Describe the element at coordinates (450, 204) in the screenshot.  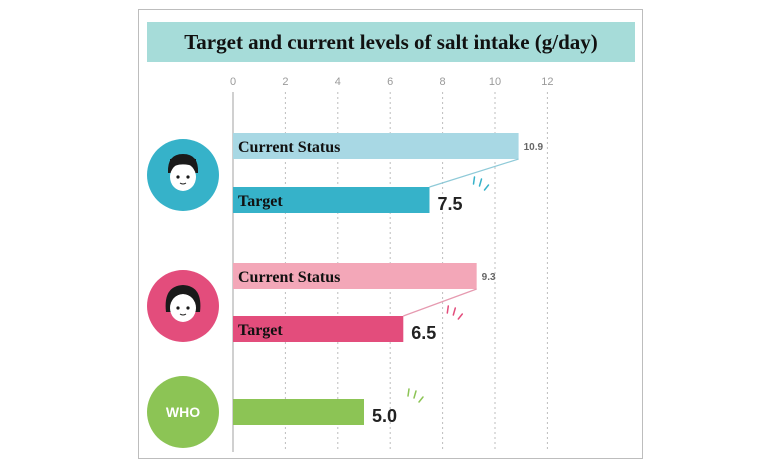
I see `data-label: 7.5` at that location.